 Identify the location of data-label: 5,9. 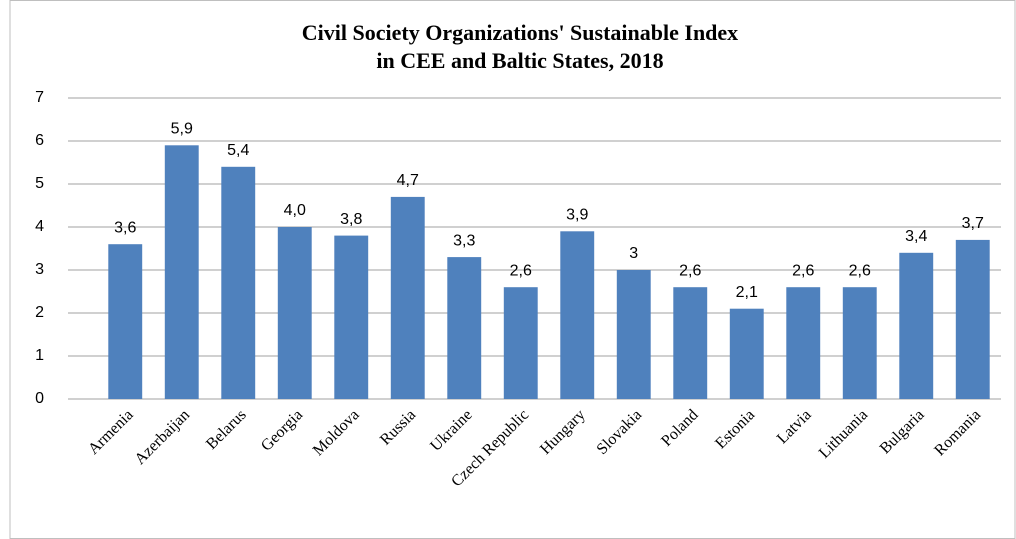
(182, 129).